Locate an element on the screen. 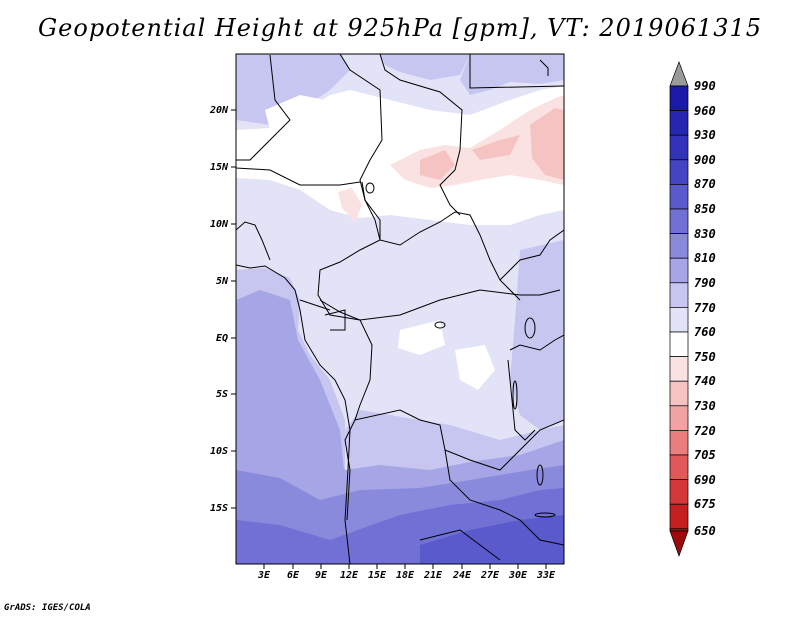 Image resolution: width=800 pixels, height=618 pixels. y-tick: 10N is located at coordinates (223, 224).